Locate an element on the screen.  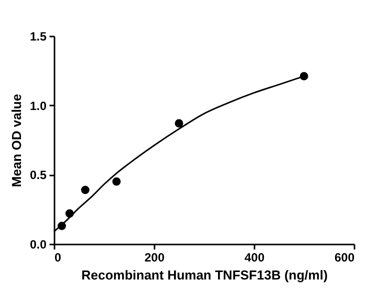
x-tick-label: 200 is located at coordinates (154, 257).